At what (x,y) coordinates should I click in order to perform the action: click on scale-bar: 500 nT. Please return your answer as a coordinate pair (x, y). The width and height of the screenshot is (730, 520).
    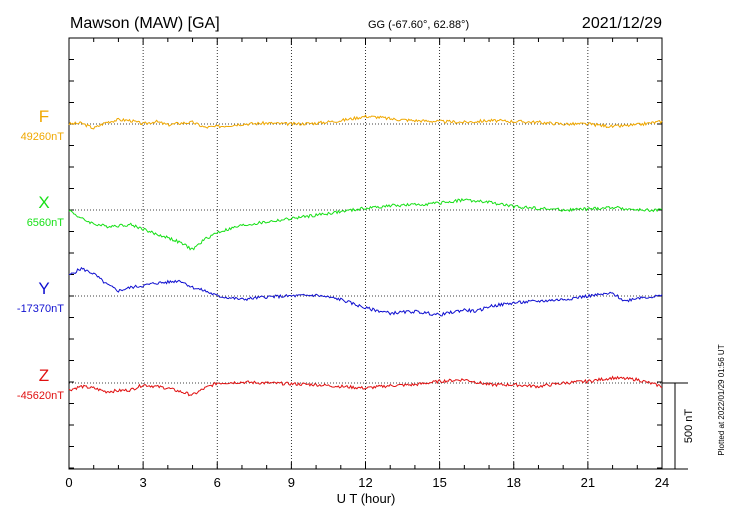
    Looking at the image, I should click on (678, 426).